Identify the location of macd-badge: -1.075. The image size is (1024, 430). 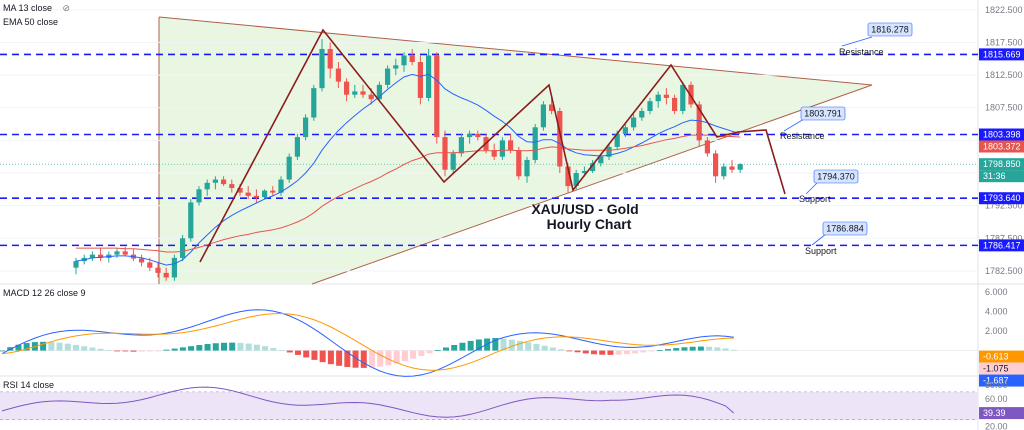
(1001, 368).